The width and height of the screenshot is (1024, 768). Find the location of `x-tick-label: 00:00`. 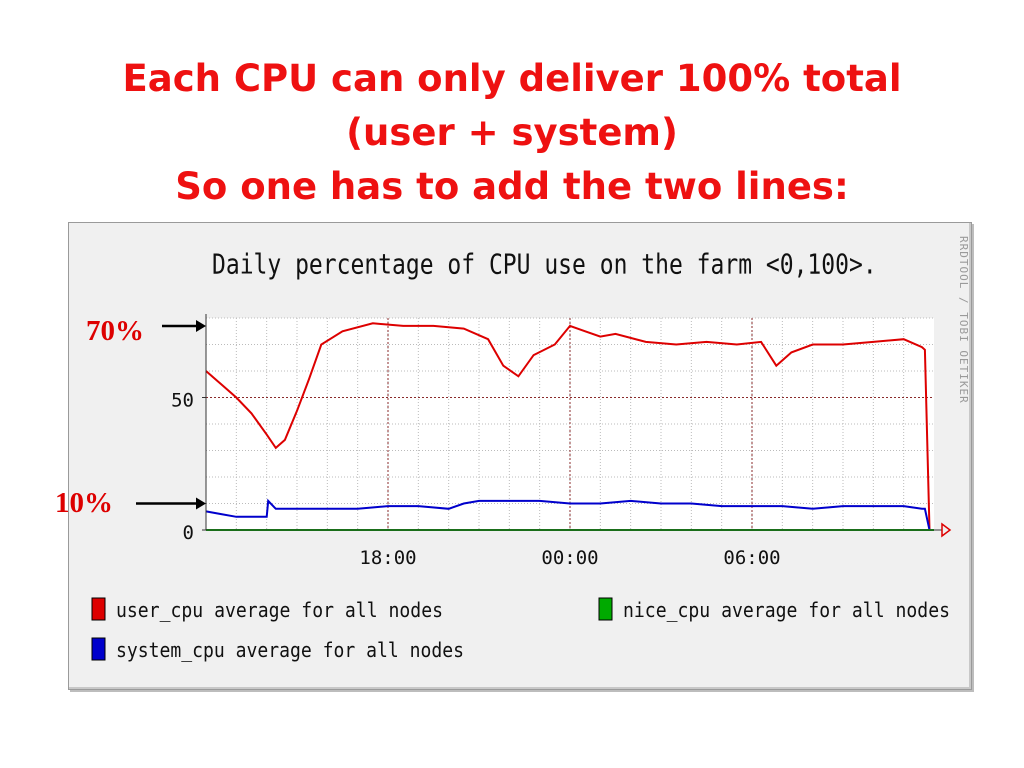

x-tick-label: 00:00 is located at coordinates (569, 558).